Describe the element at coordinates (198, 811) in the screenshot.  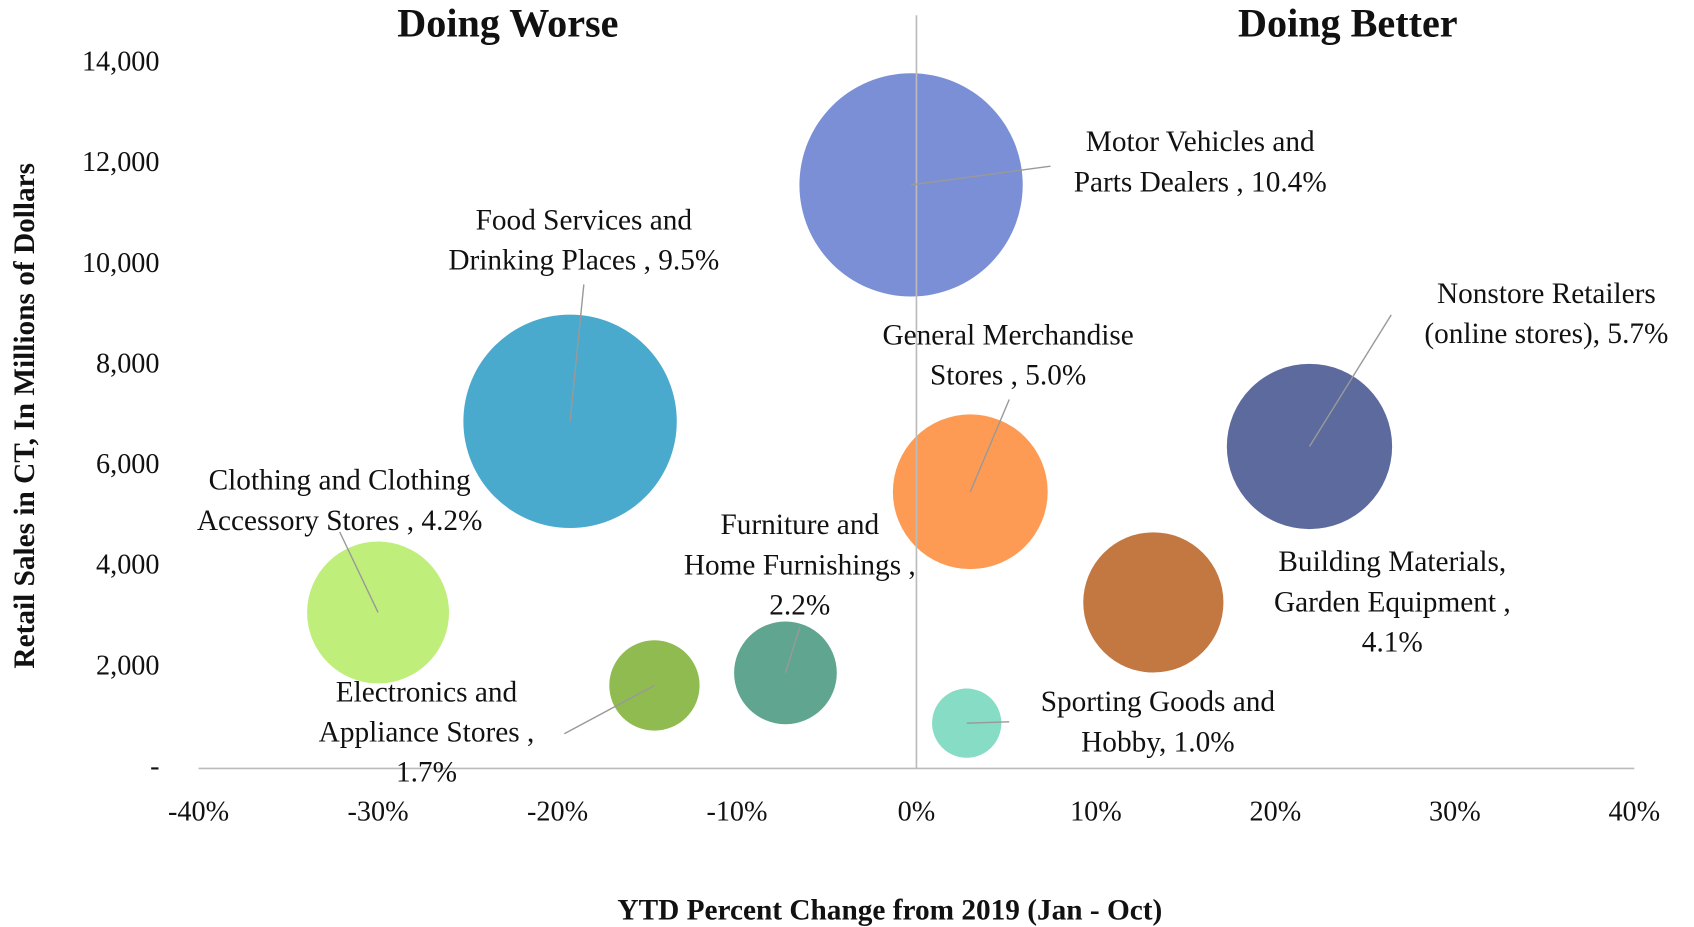
I see `x-tick-label: -40%` at that location.